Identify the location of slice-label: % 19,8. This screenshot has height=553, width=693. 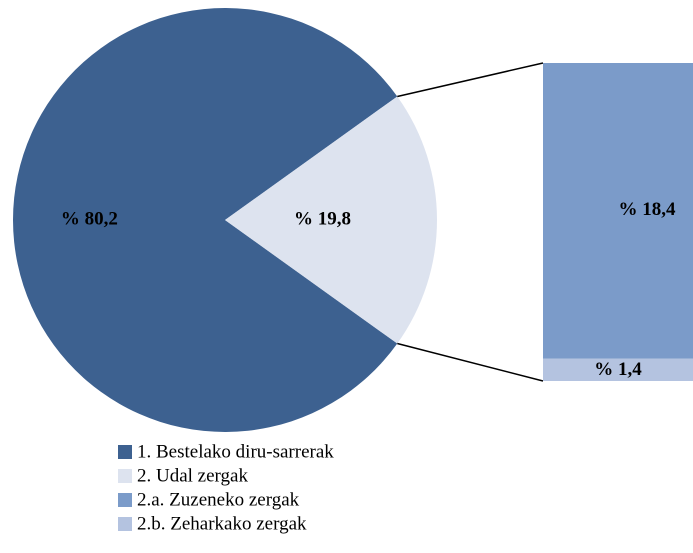
(322, 218).